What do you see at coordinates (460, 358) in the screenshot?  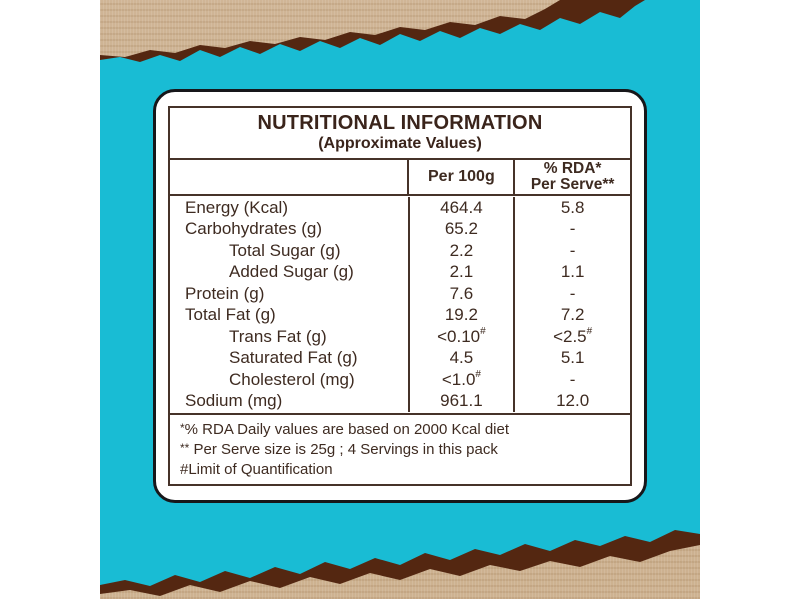 I see `row-per100g-value: 4.5` at bounding box center [460, 358].